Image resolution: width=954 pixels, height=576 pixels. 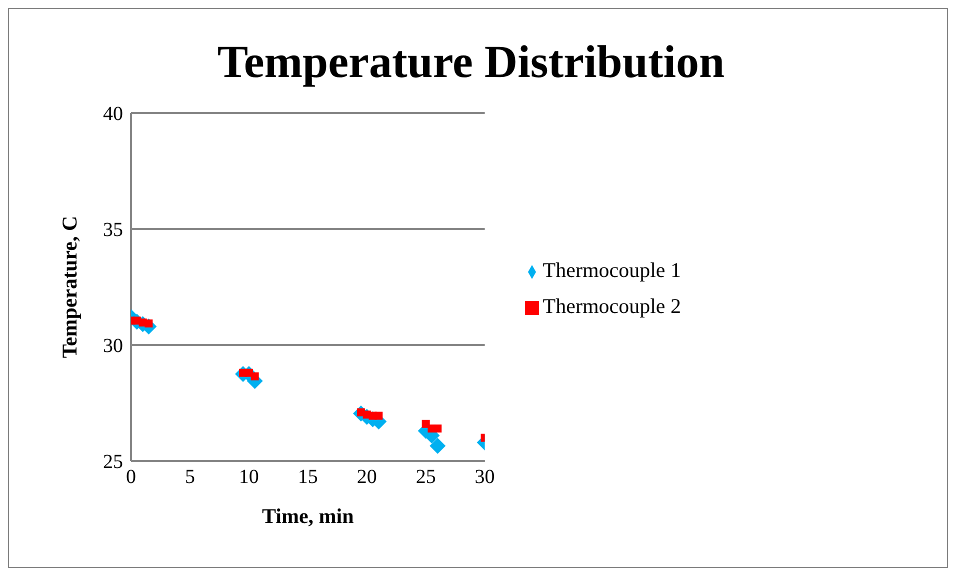 What do you see at coordinates (131, 477) in the screenshot?
I see `x-tick-label: 0` at bounding box center [131, 477].